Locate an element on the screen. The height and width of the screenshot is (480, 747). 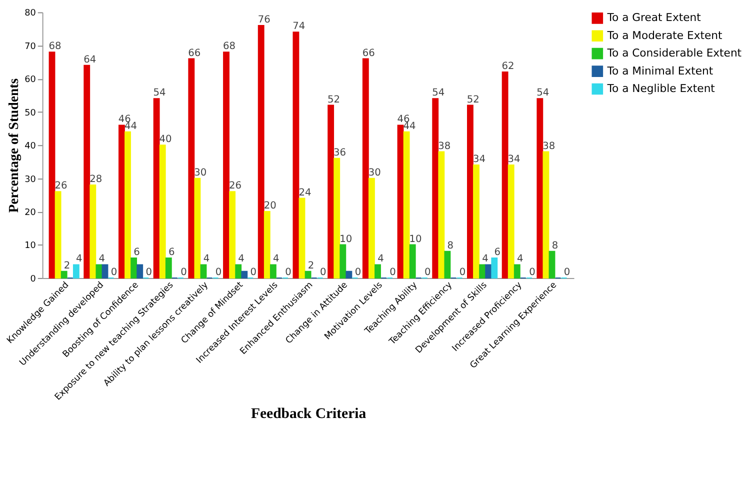
y-tick-label: 30 is located at coordinates (30, 179).